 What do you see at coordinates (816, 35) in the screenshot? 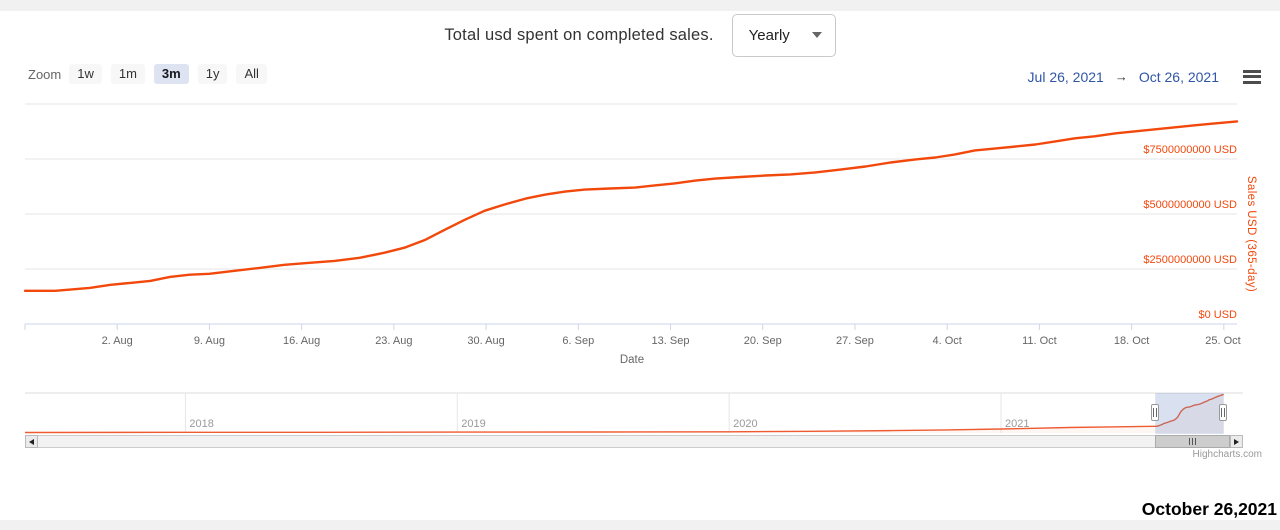
I see `chevron-down-icon` at bounding box center [816, 35].